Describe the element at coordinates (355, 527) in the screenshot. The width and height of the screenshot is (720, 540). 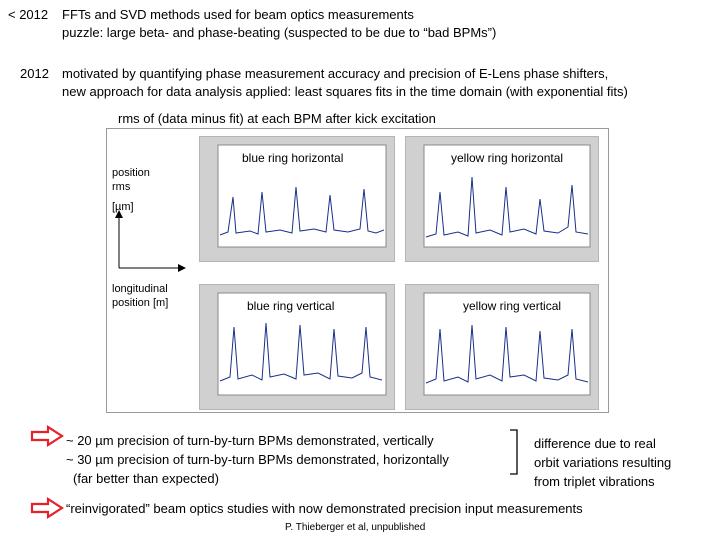
I see `citation: P. Thieberger et al, unpublished` at that location.